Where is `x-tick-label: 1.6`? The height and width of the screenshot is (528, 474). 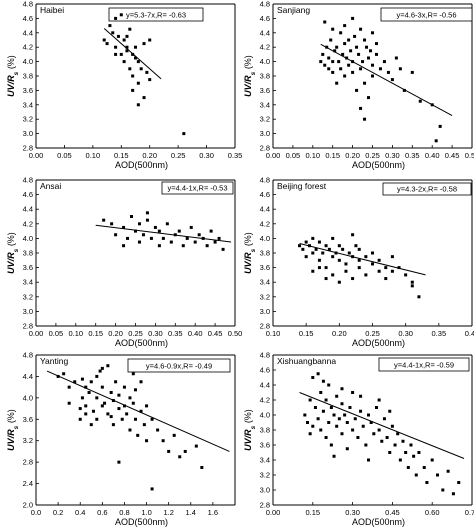 x-tick-label: 1.6 is located at coordinates (213, 512).